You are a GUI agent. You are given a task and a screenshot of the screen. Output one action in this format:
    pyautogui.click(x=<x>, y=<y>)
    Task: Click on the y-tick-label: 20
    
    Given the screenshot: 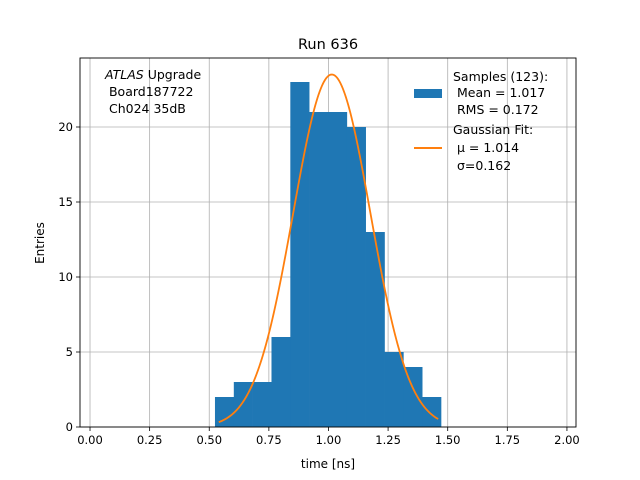 What is the action you would take?
    pyautogui.click(x=65, y=127)
    